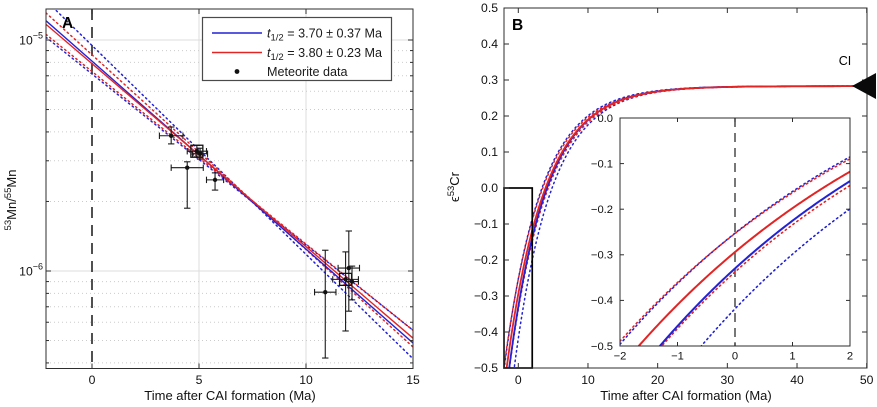 This screenshot has height=407, width=877. I want to click on inset-y-tick-label: −0.3, so click(602, 256).